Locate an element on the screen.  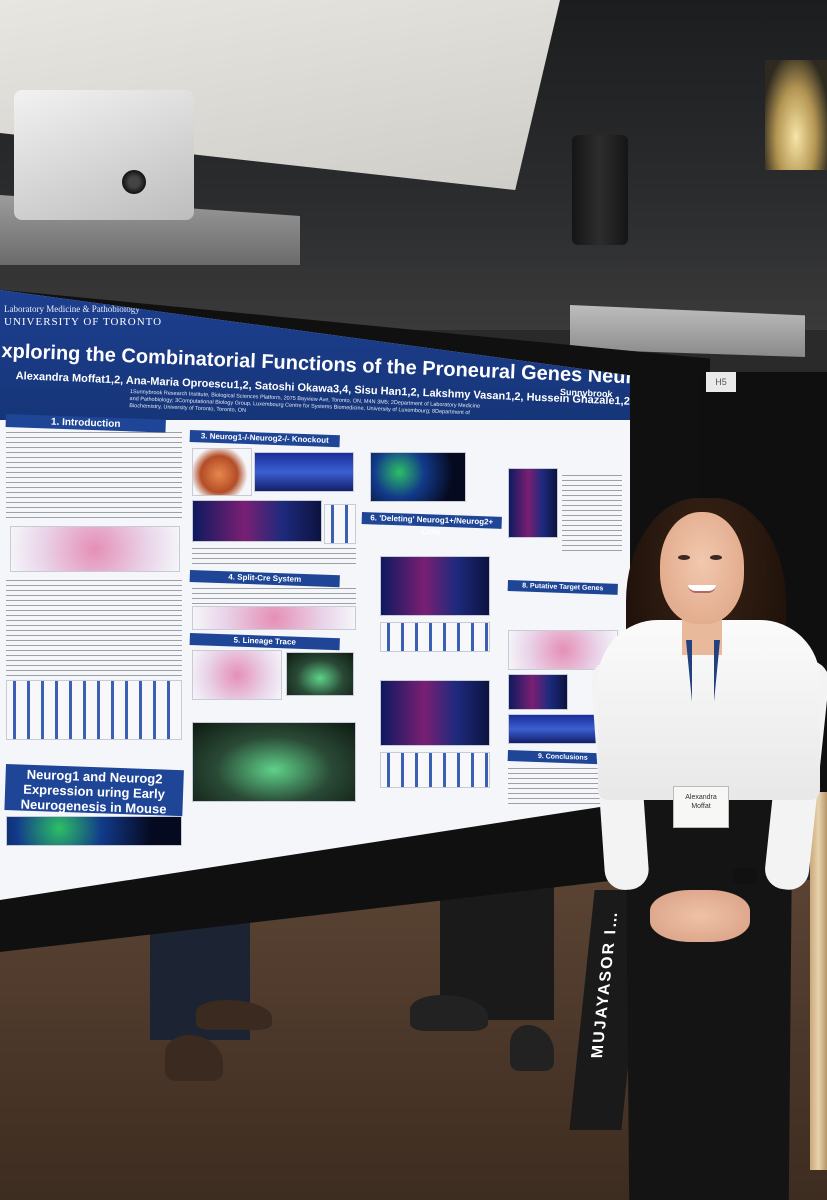
deleting-bar-charts is located at coordinates (435, 637).